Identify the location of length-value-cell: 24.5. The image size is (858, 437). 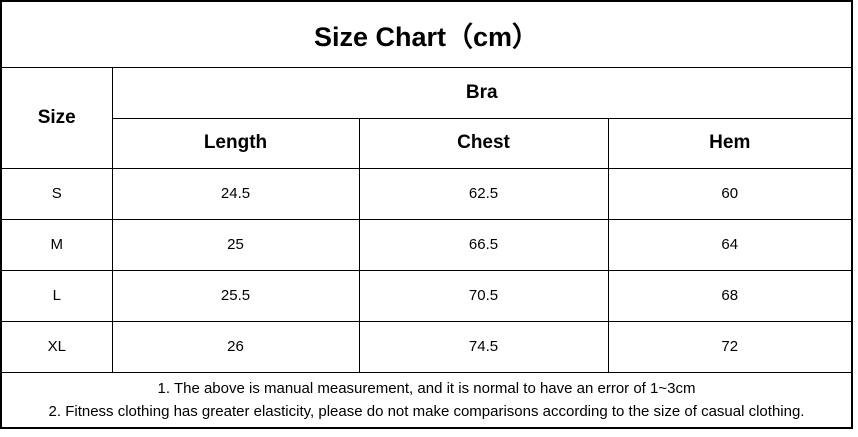
(235, 193).